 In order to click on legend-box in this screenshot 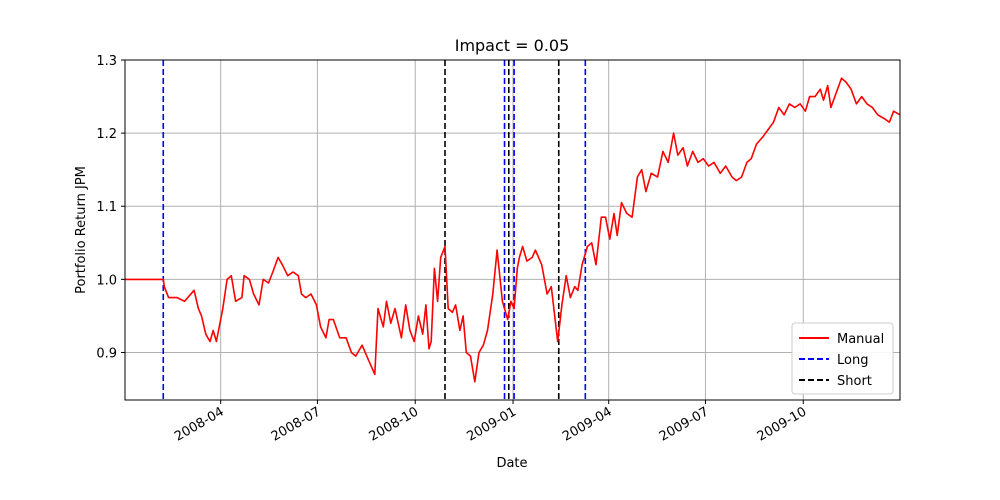, I will do `click(842, 358)`.